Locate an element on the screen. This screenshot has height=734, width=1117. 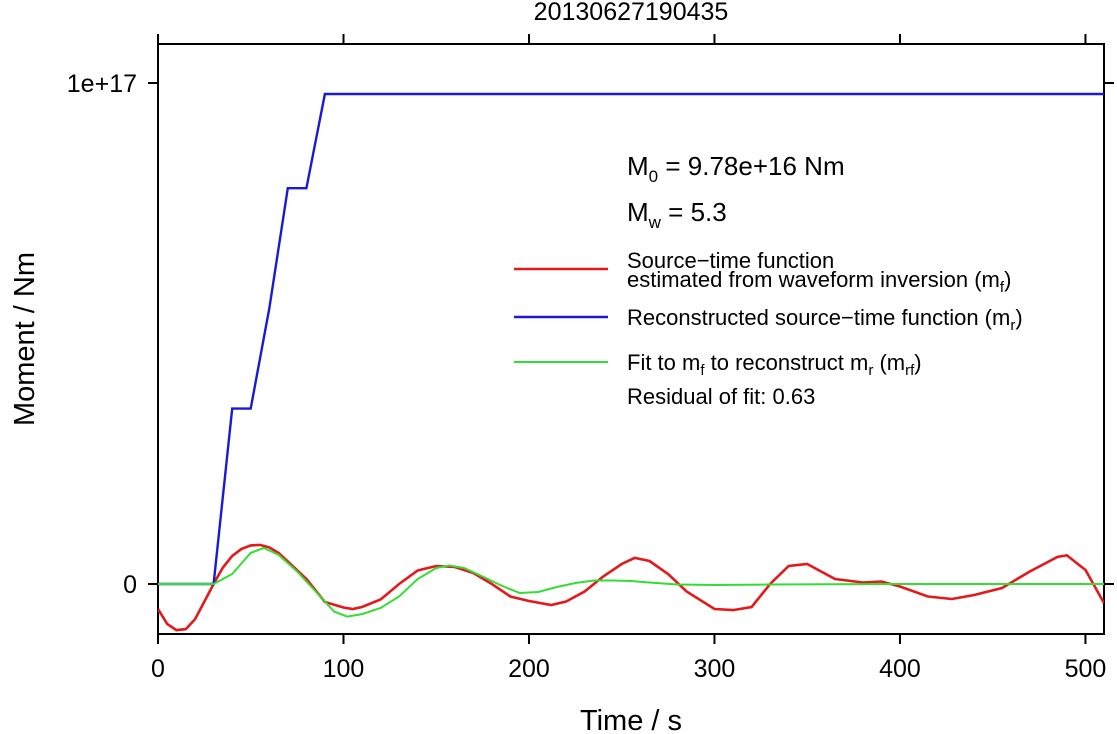
legend-label-mf-line2: estimated from waveform inversion (mf) is located at coordinates (819, 281).